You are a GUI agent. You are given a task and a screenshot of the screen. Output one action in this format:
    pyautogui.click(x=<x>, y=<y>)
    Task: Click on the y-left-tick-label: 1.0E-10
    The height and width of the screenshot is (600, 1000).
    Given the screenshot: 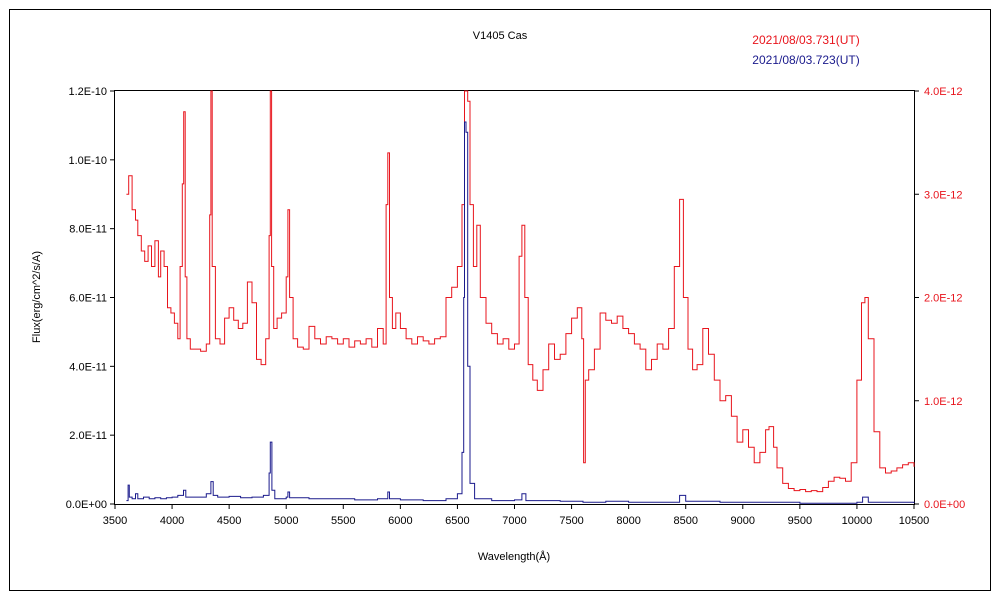 What is the action you would take?
    pyautogui.click(x=87, y=161)
    